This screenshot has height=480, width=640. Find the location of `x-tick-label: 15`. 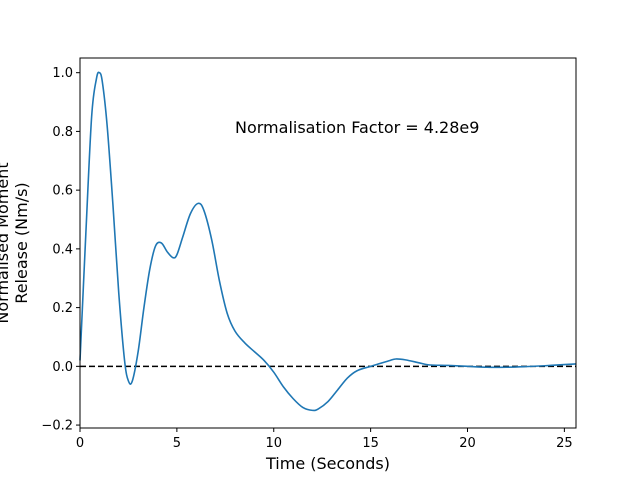

x-tick-label: 15 is located at coordinates (370, 443).